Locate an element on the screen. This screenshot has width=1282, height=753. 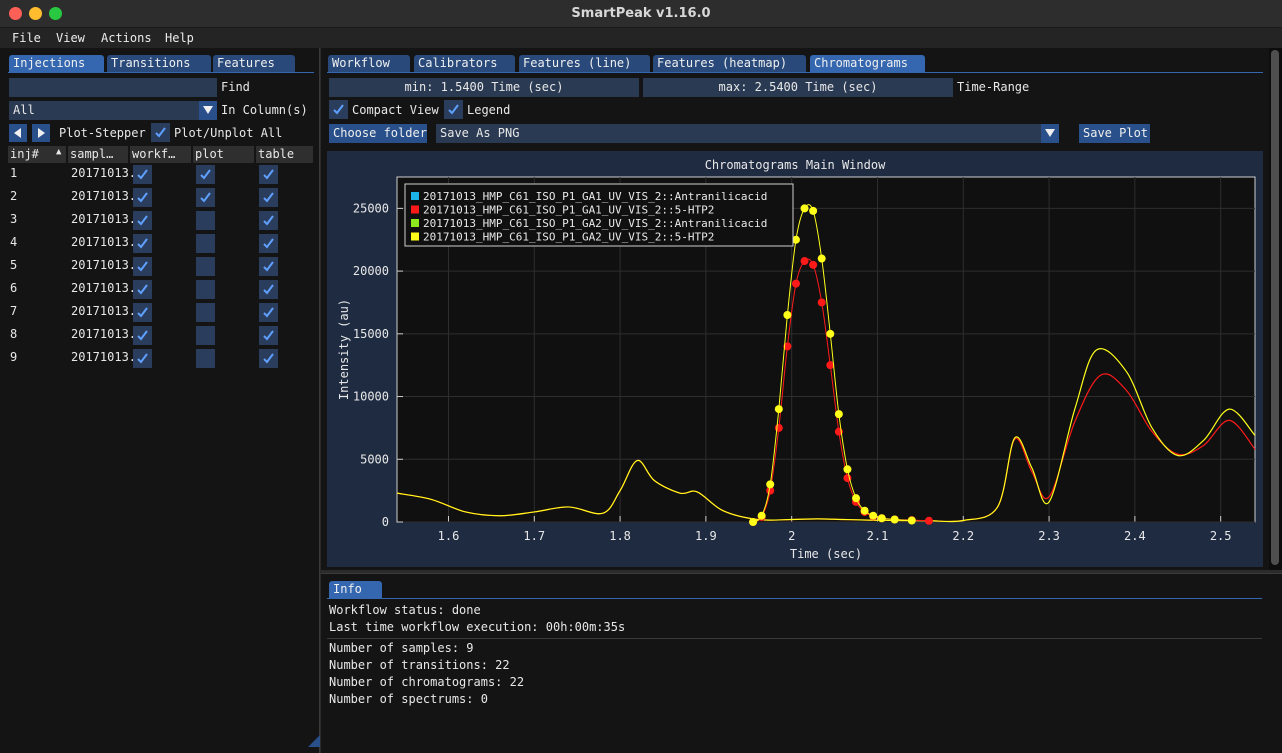
chart-title: Chromatograms Main Window is located at coordinates (795, 165).